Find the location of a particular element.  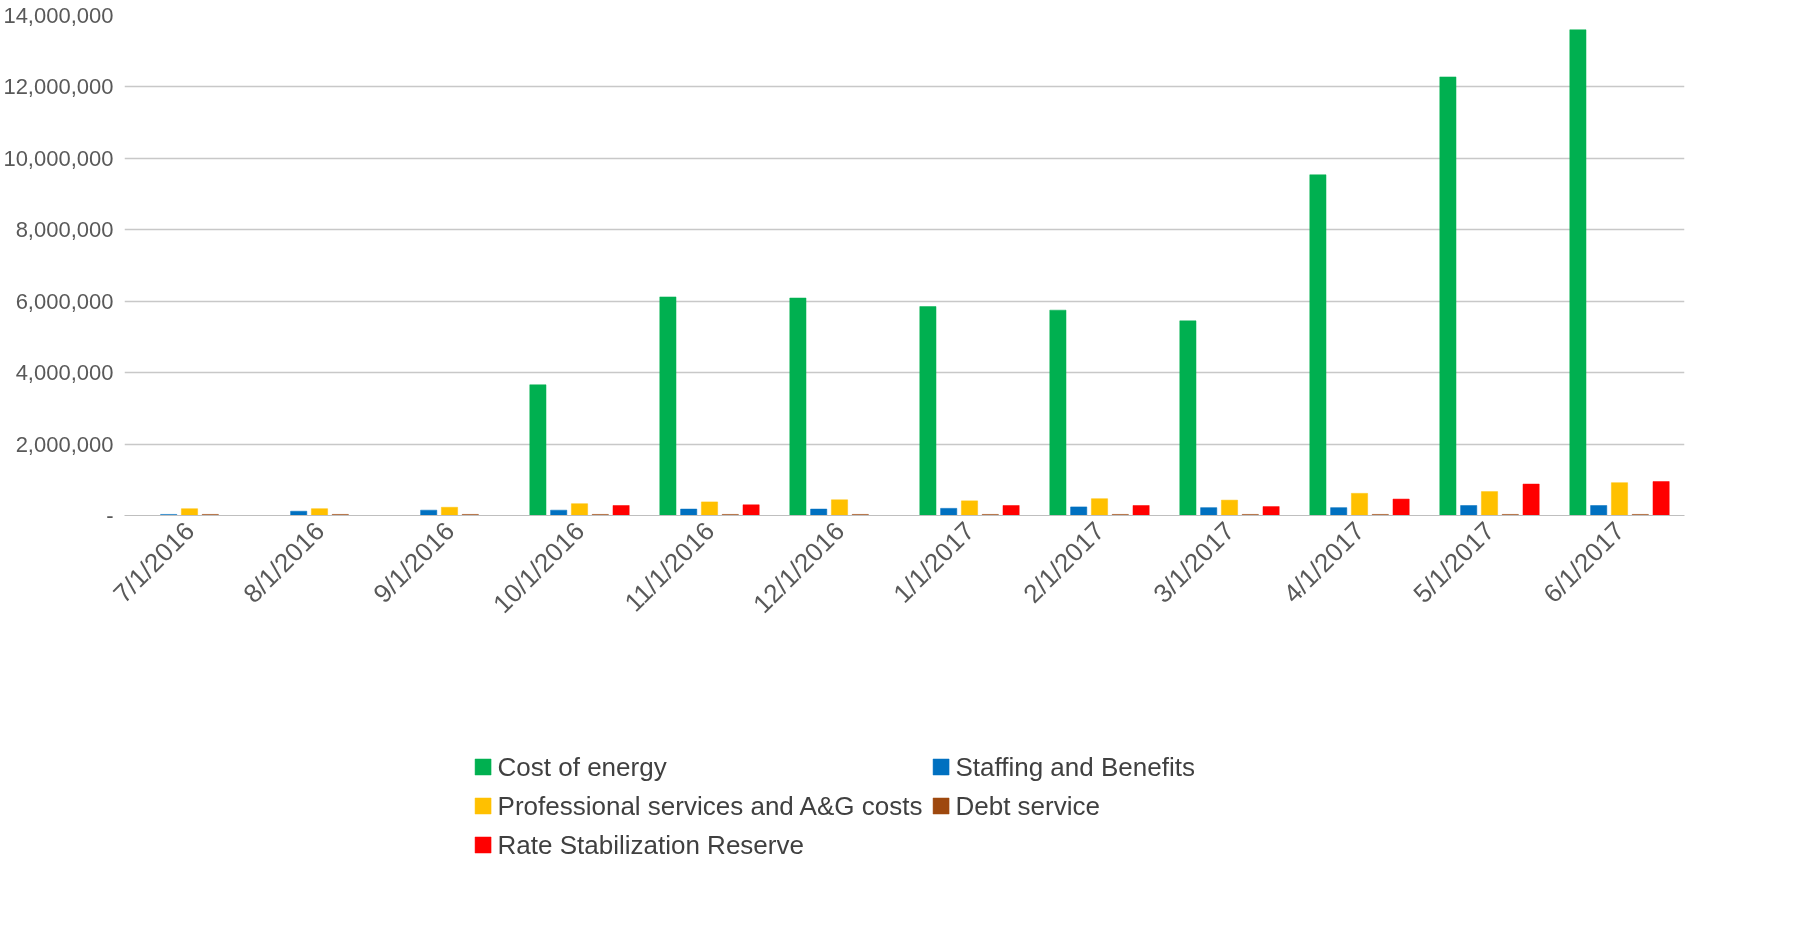

y-tick-label: 10,000,000 is located at coordinates (58, 158).